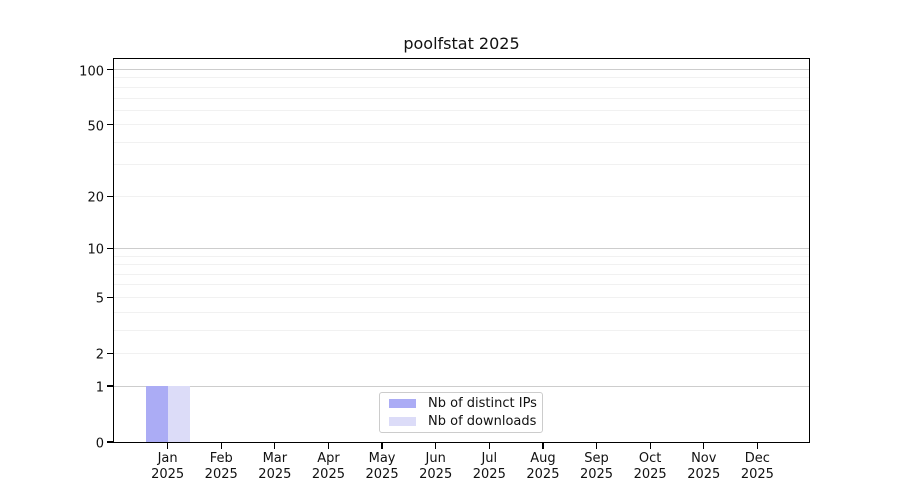 The width and height of the screenshot is (900, 500). I want to click on x-tick-label-line: Feb, so click(221, 458).